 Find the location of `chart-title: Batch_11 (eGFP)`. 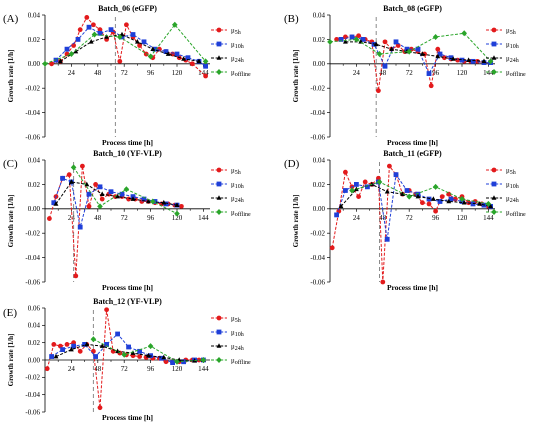

chart-title: Batch_11 (eGFP) is located at coordinates (412, 153).